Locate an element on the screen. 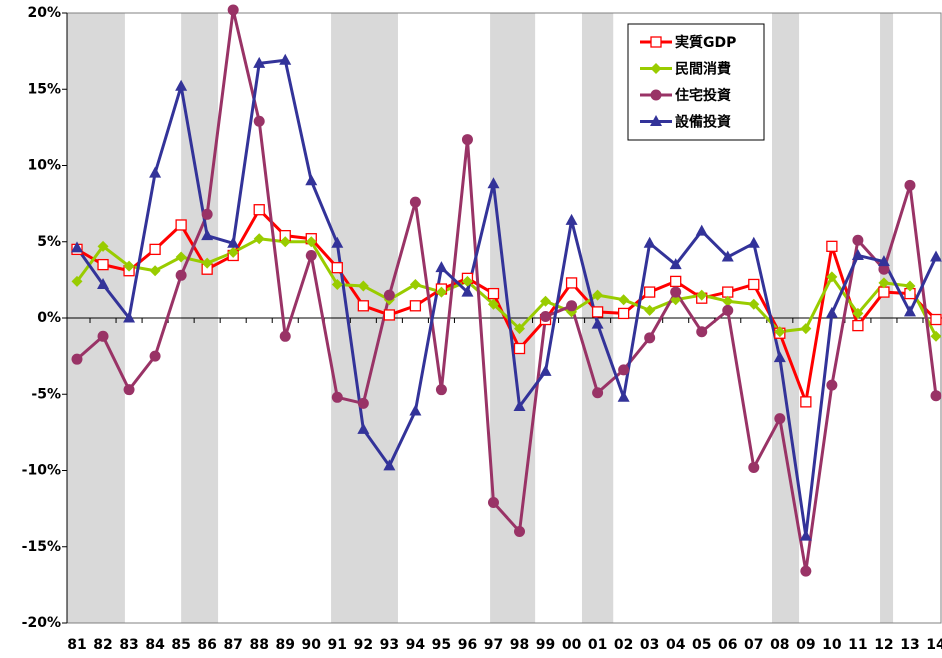 The image size is (942, 658). x-tick-label: 97 is located at coordinates (493, 645).